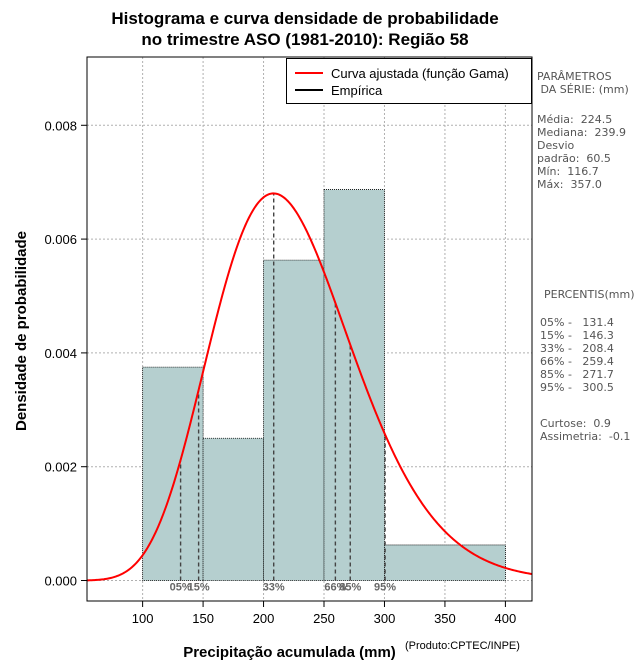 This screenshot has height=660, width=640. I want to click on params-title: PARÂMETROS DA SÉRIE: (mm), so click(583, 83).